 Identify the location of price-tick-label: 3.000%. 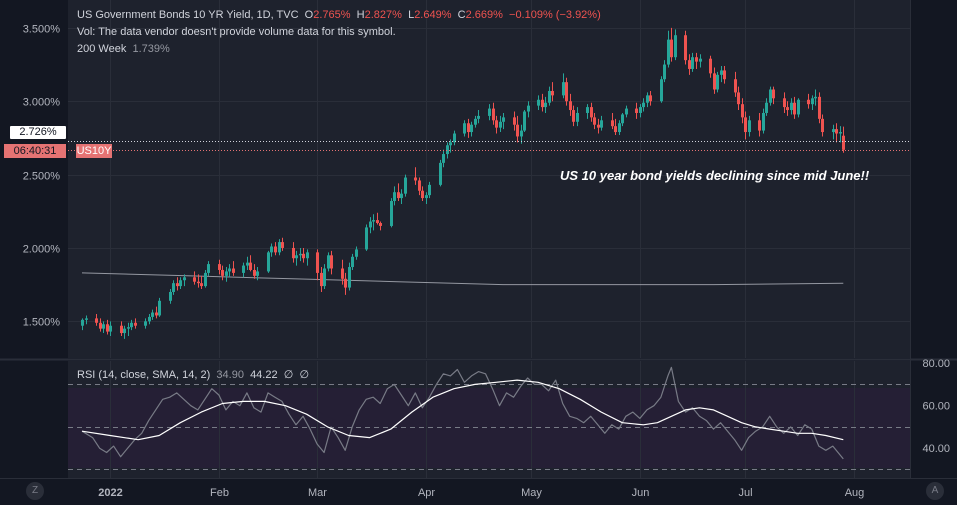
(42, 103).